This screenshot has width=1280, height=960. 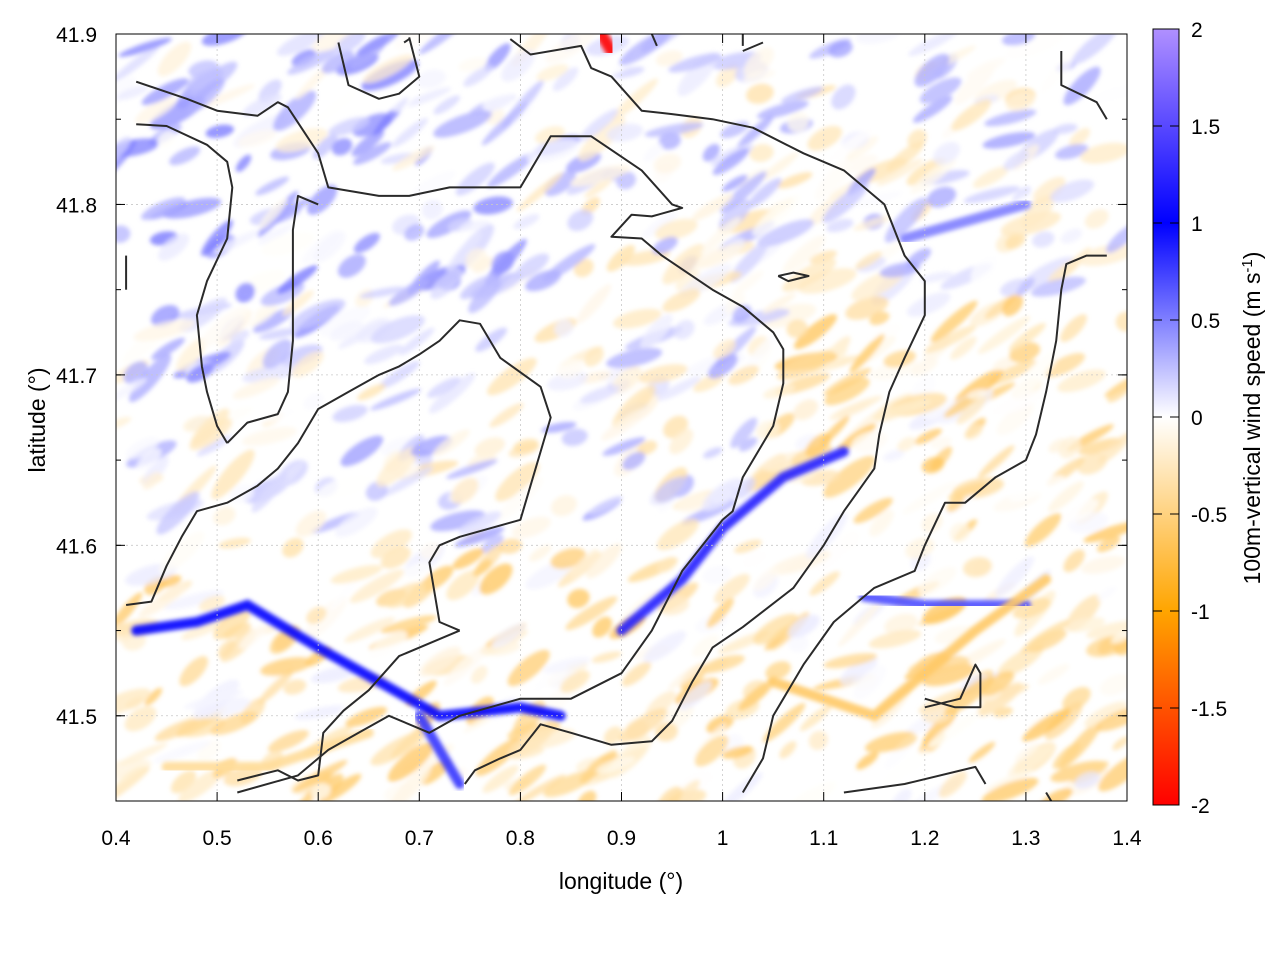 I want to click on colorbar-label-superscript: -1, so click(x=1247, y=265).